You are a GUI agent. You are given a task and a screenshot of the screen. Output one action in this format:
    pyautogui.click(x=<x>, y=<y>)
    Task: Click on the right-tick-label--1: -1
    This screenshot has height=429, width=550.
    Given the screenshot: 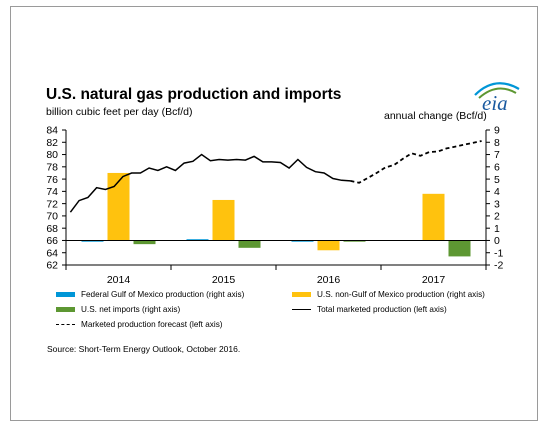 What is the action you would take?
    pyautogui.click(x=498, y=253)
    